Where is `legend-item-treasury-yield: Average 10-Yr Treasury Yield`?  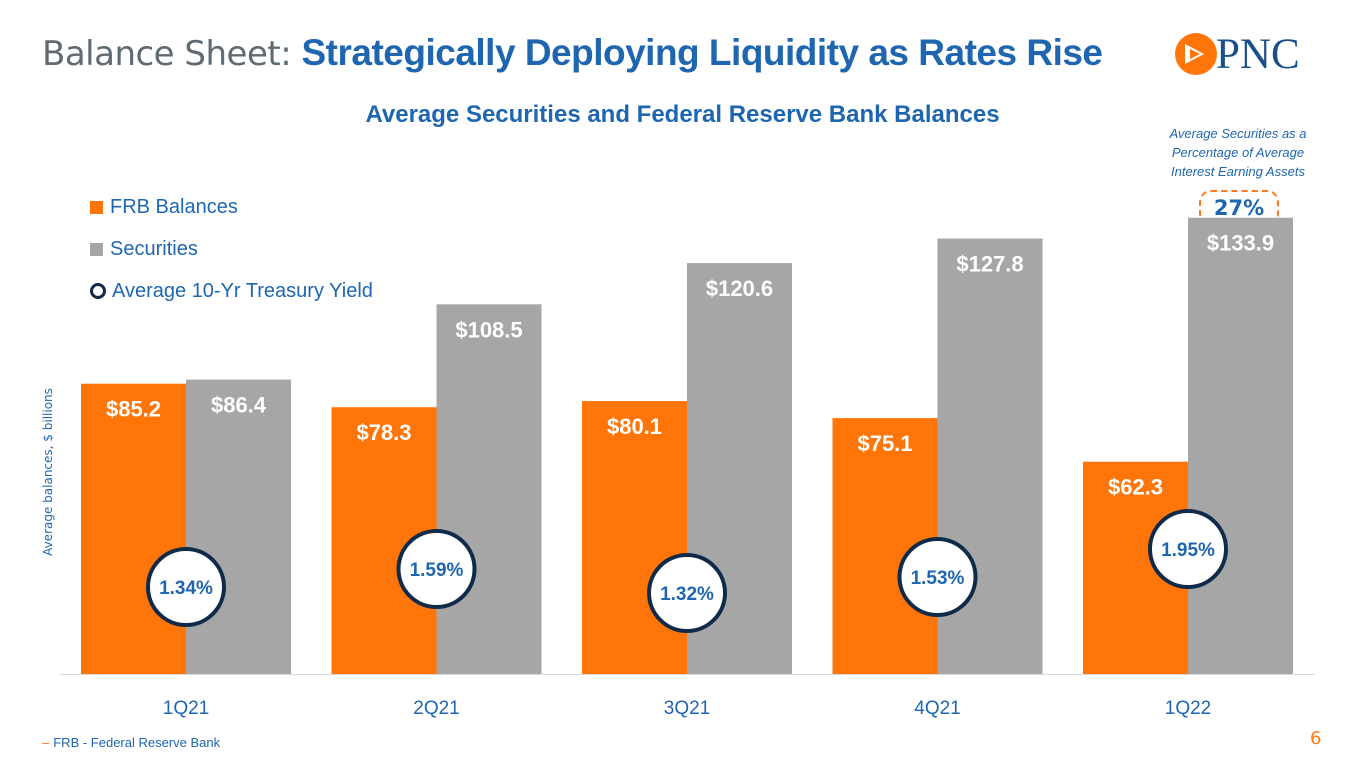
legend-item-treasury-yield: Average 10-Yr Treasury Yield is located at coordinates (231, 291).